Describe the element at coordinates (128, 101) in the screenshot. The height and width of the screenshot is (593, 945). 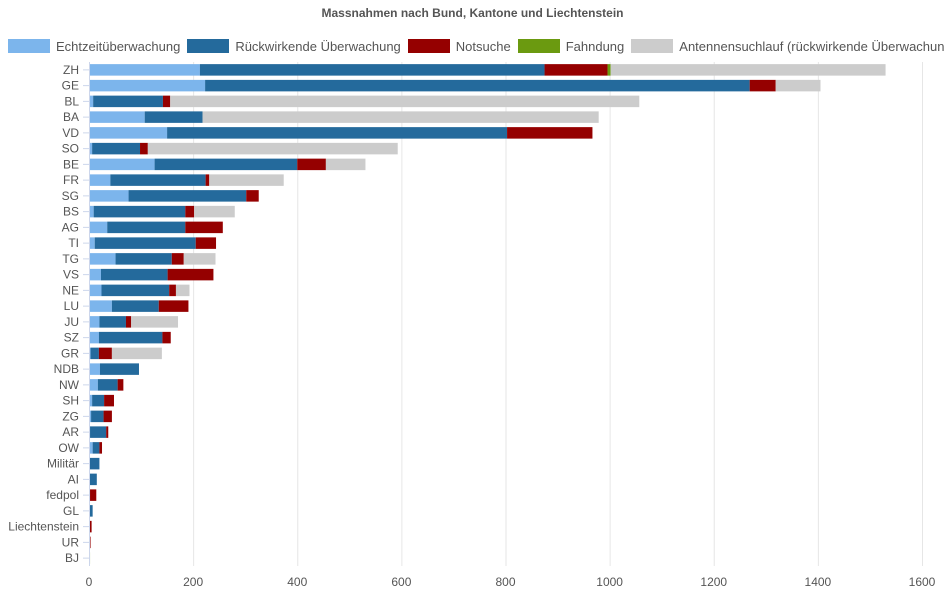
I see `bar-bl-ruckwirkende-uberwachung` at that location.